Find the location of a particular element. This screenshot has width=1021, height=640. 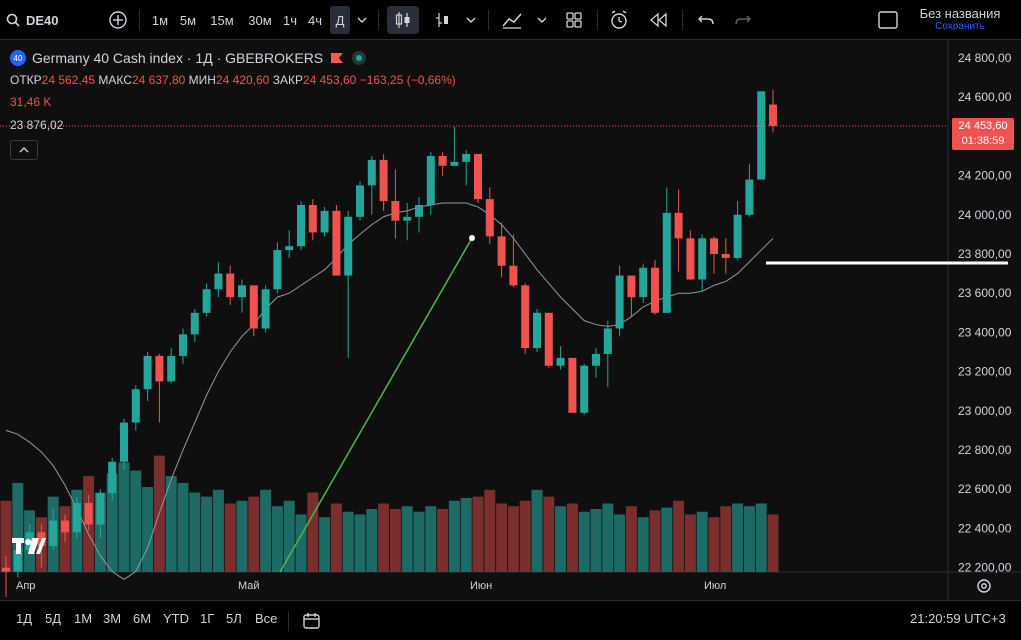

plus-circle-icon is located at coordinates (118, 20).